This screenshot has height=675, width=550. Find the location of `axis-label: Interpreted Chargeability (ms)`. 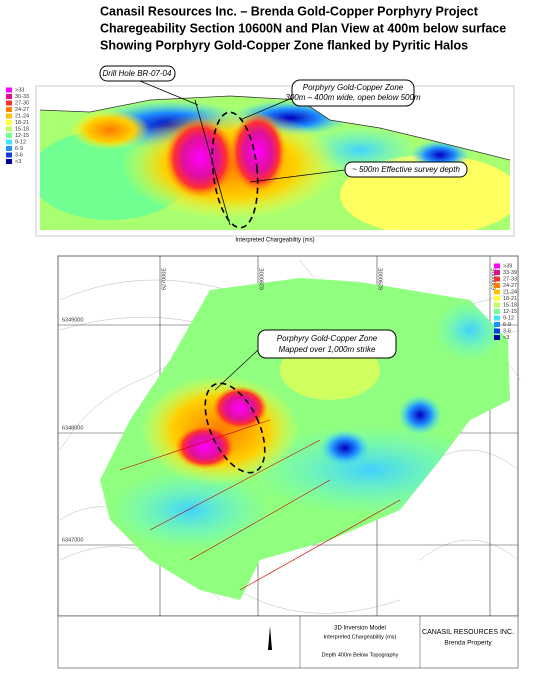

axis-label: Interpreted Chargeability (ms) is located at coordinates (274, 241).